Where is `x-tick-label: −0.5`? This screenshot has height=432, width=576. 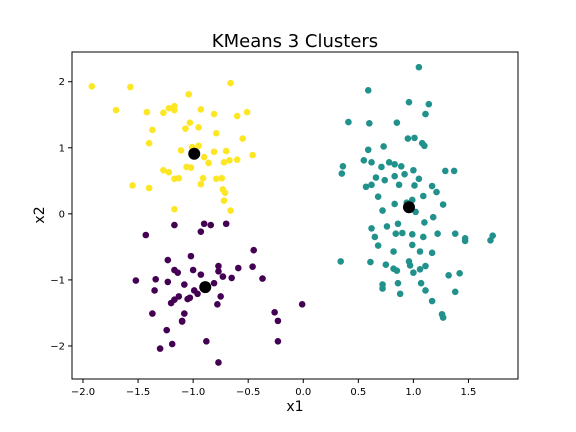
x-tick-label: −0.5 is located at coordinates (248, 392).